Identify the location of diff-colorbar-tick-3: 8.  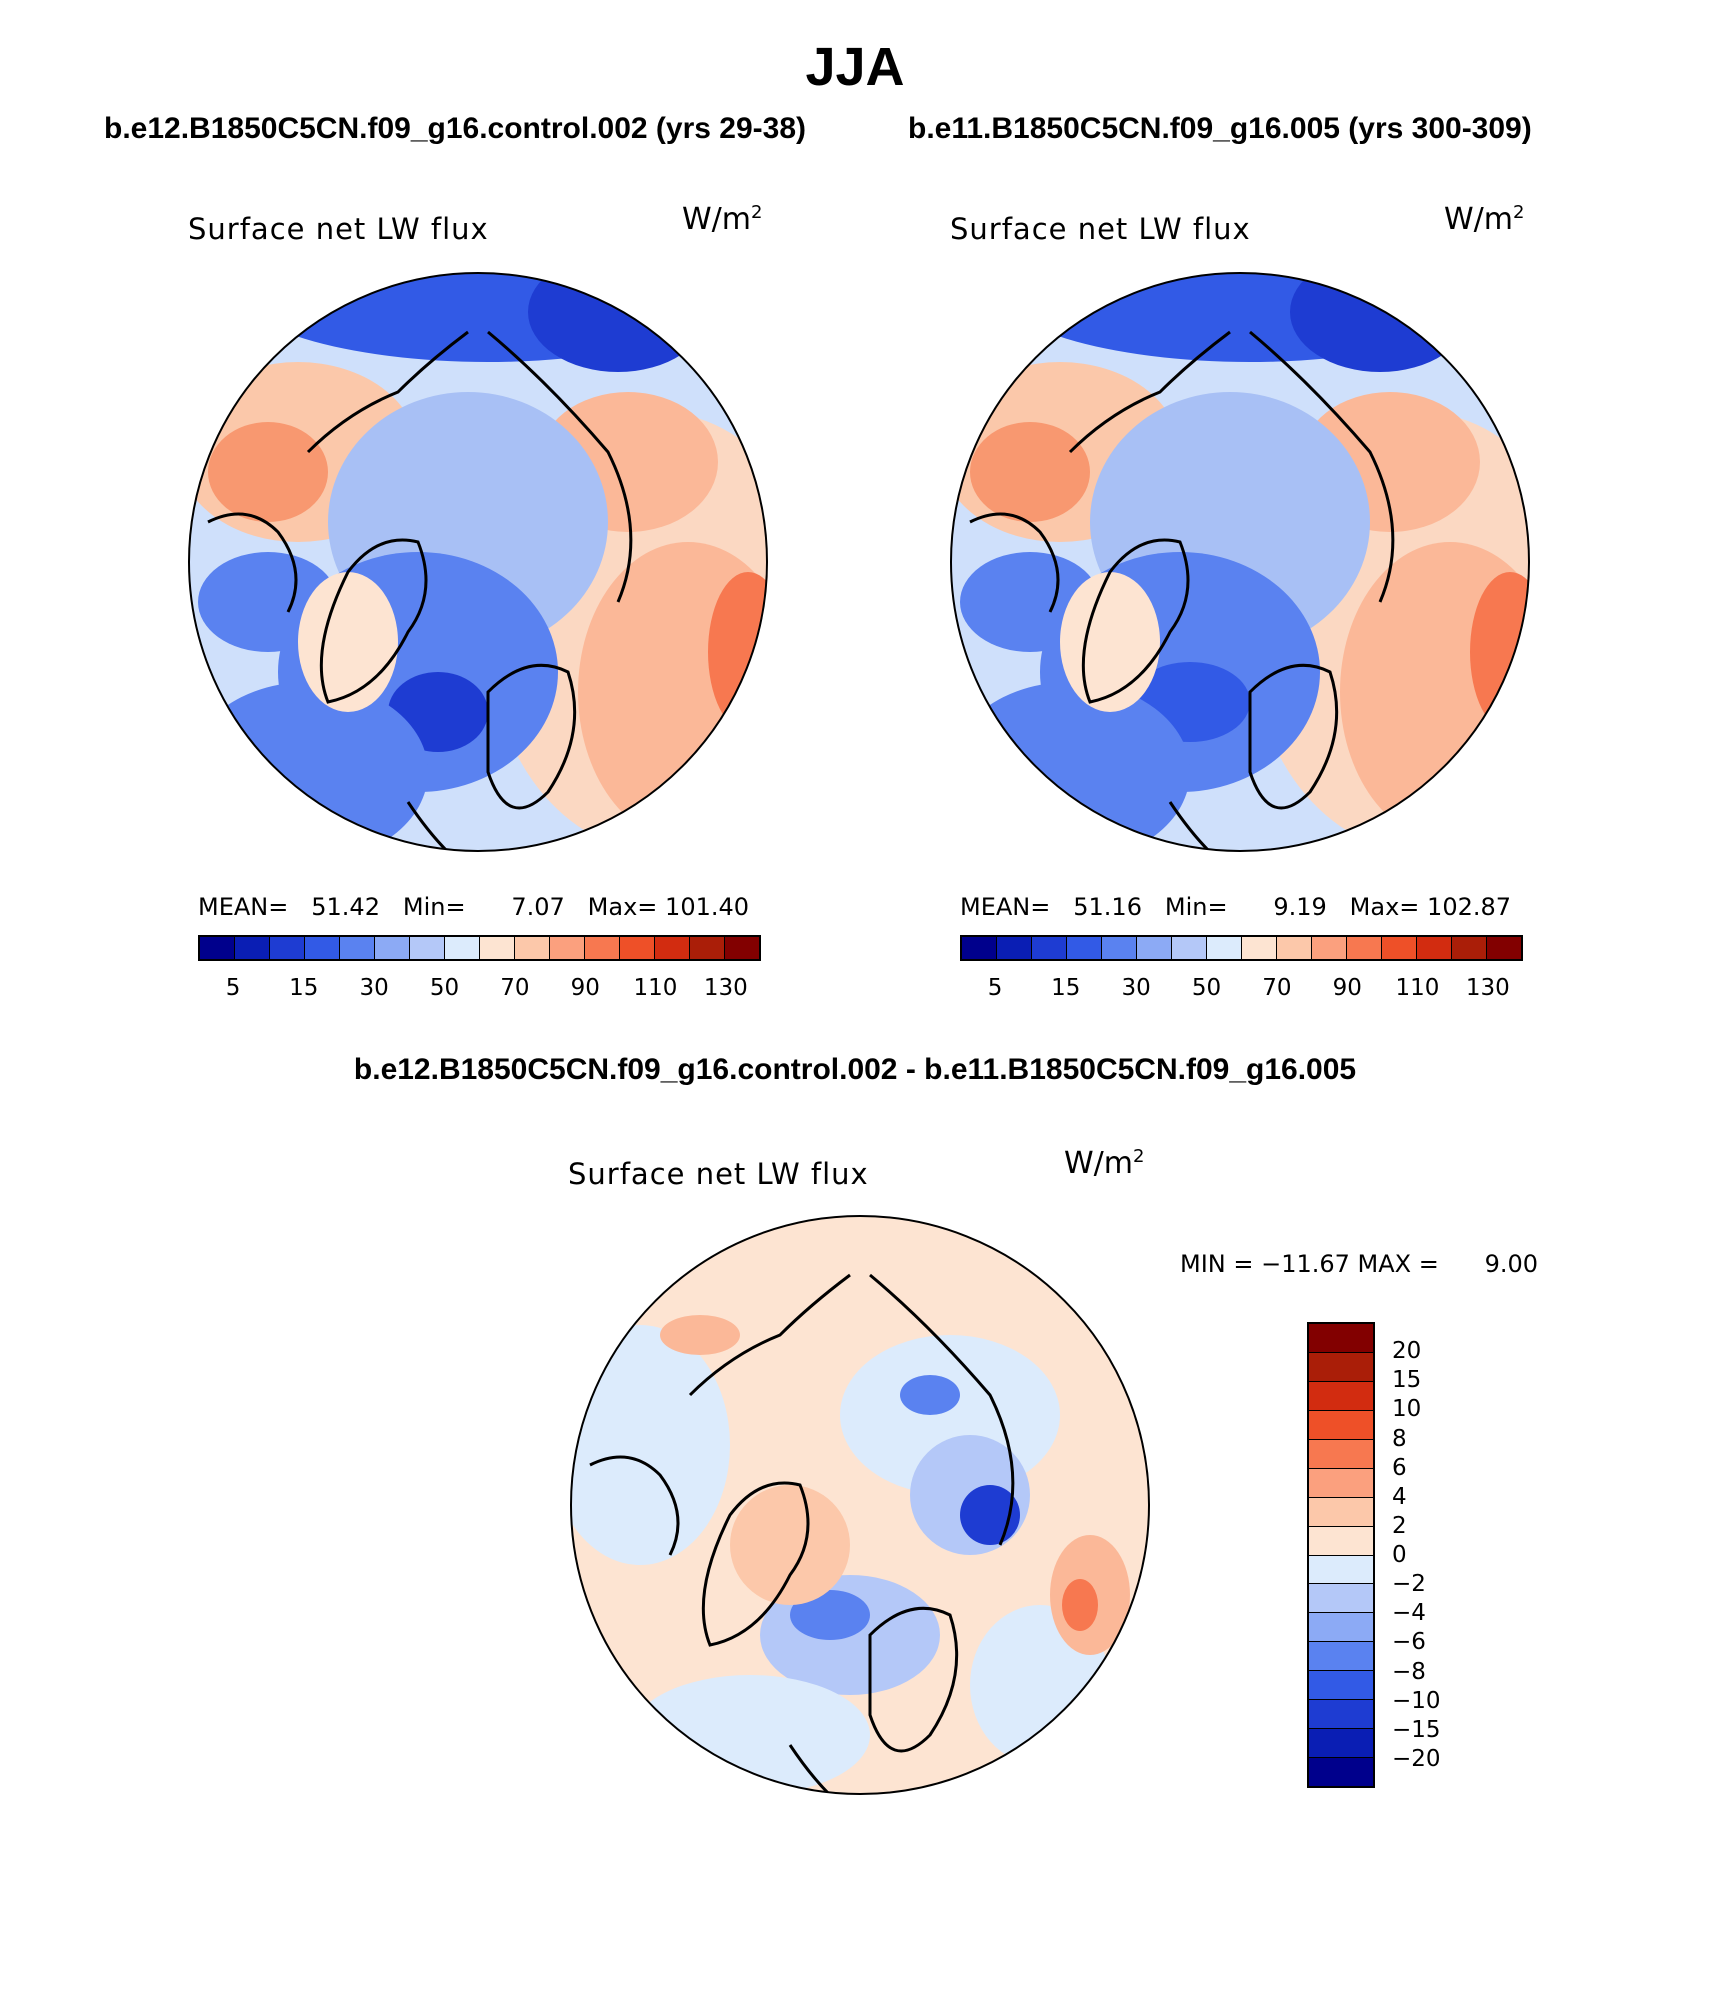
(1399, 1438).